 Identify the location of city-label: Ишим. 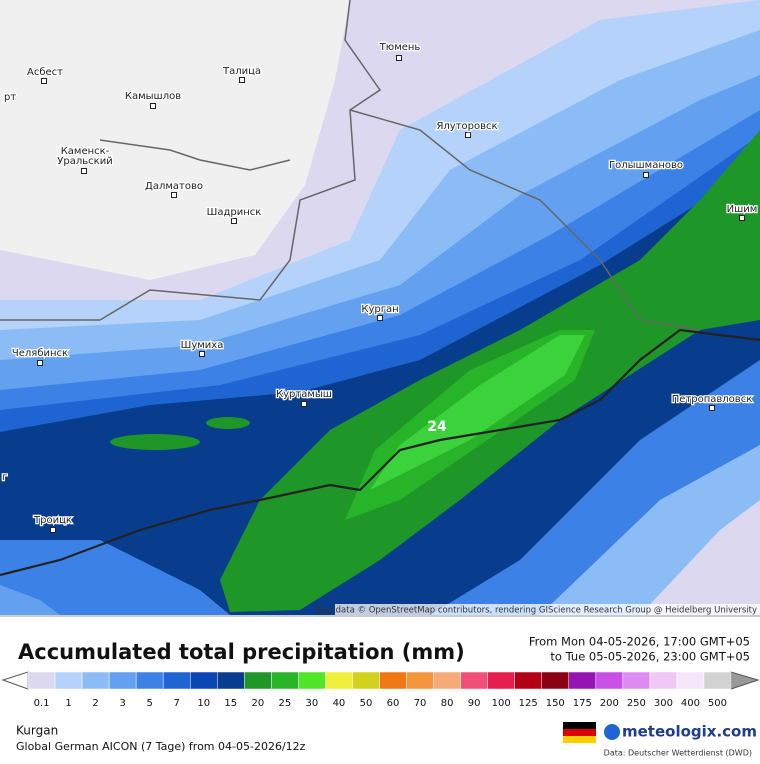
(742, 209).